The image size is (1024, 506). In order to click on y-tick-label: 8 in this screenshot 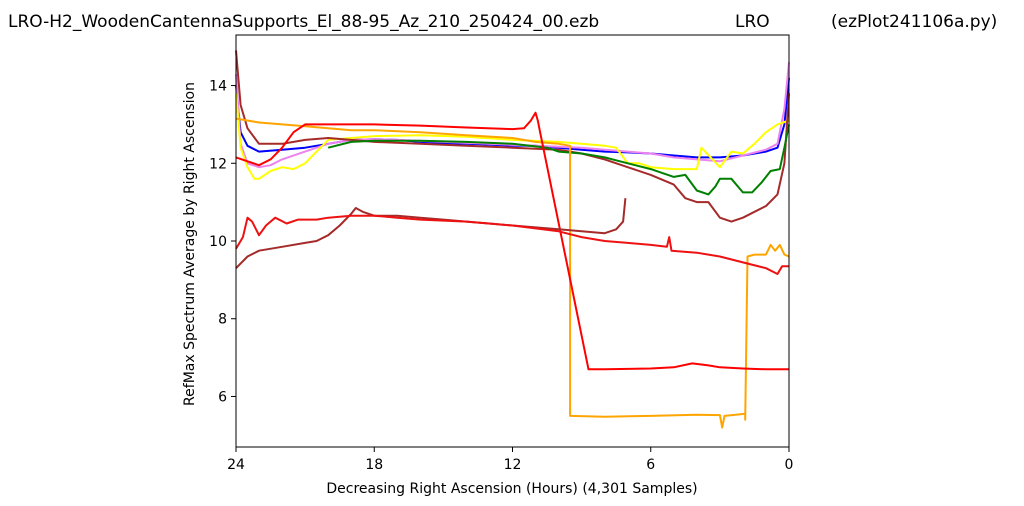, I will do `click(222, 320)`.